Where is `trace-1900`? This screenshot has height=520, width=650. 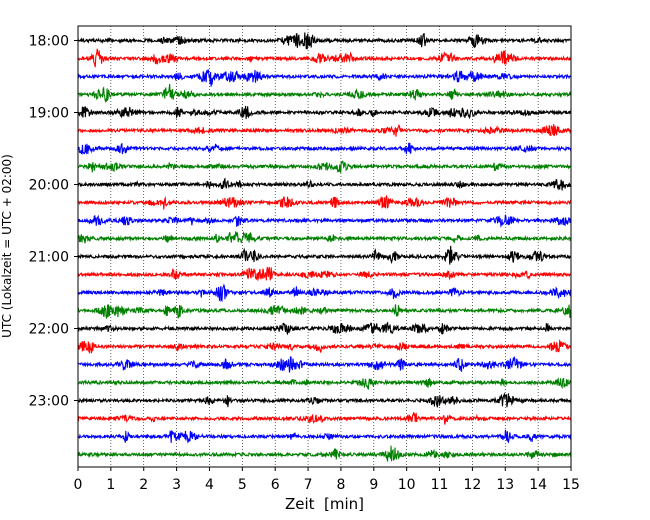 trace-1900 is located at coordinates (324, 112).